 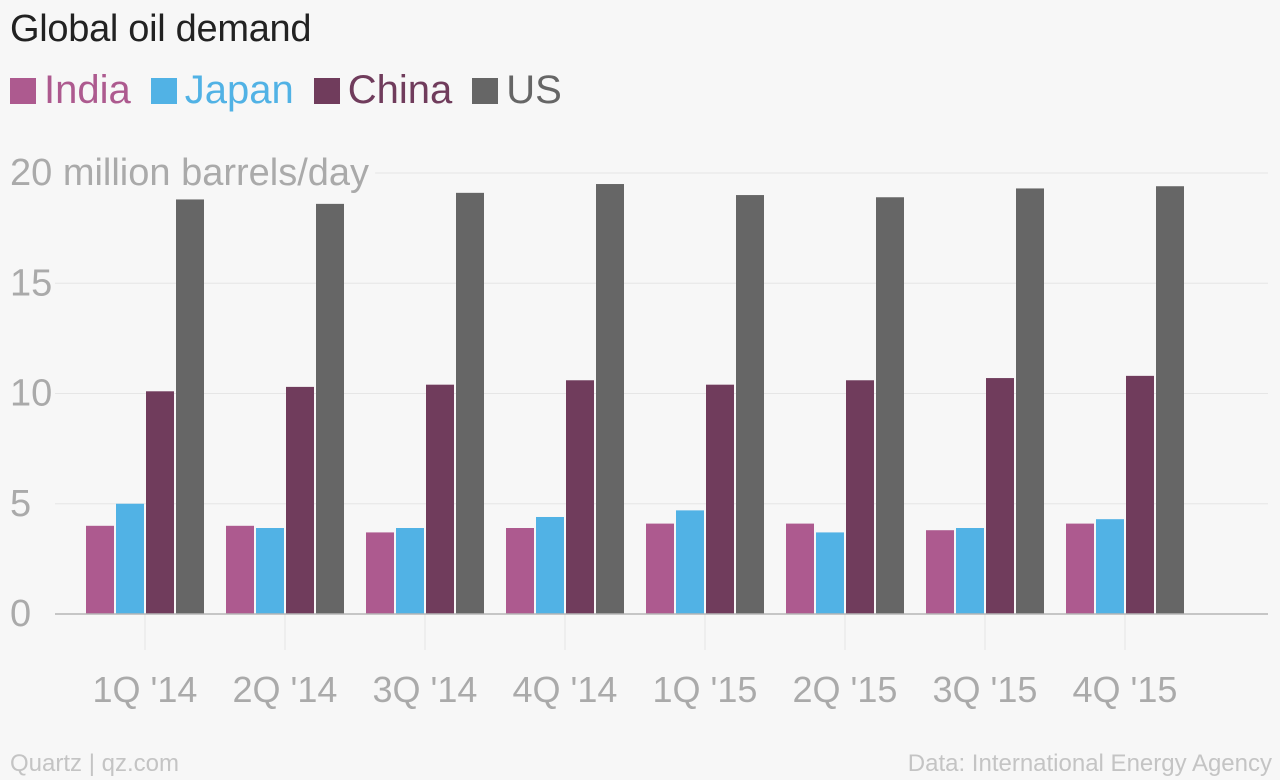 I want to click on legend-item-us: US, so click(x=517, y=90).